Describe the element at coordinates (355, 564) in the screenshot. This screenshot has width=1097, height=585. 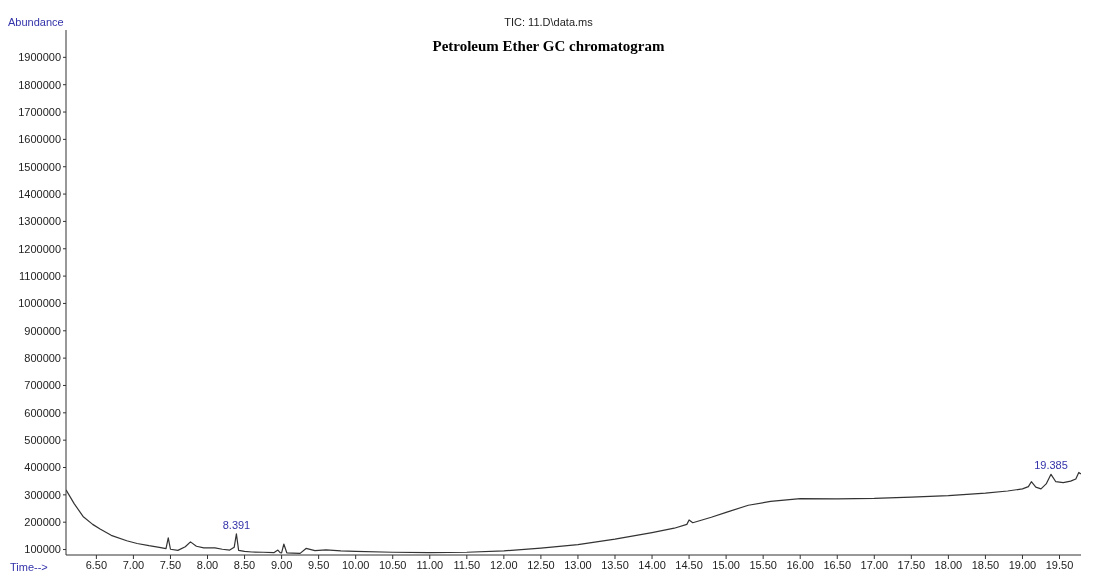
I see `x-tick-label: 10.00` at that location.